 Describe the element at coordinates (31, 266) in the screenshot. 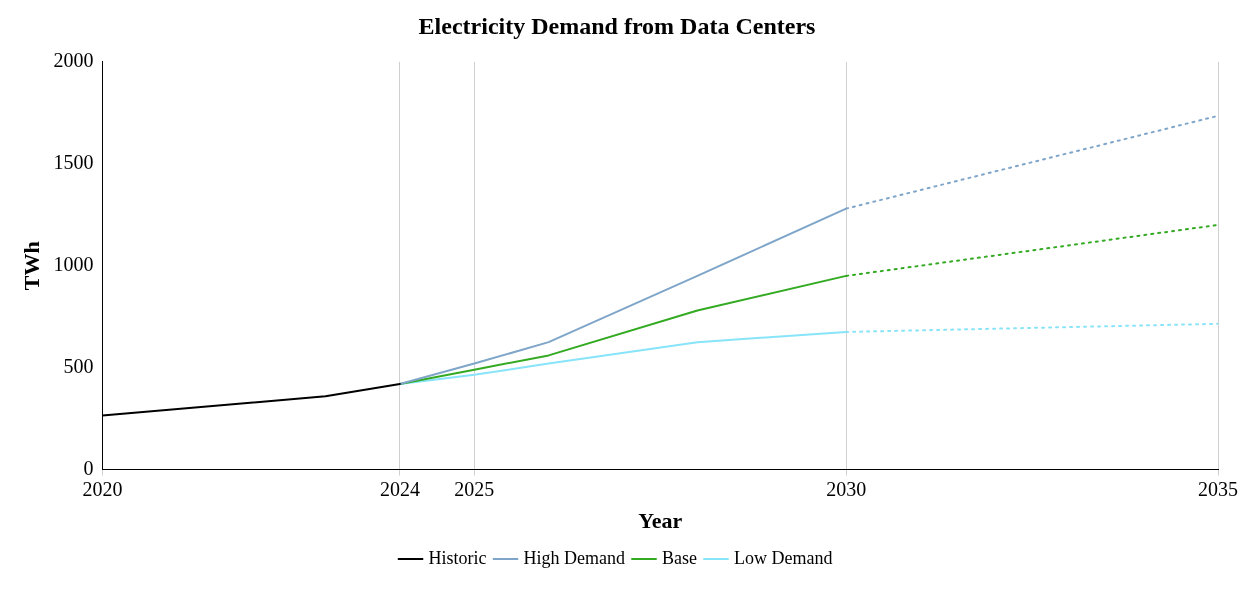

I see `y-axis-title: TWh` at that location.